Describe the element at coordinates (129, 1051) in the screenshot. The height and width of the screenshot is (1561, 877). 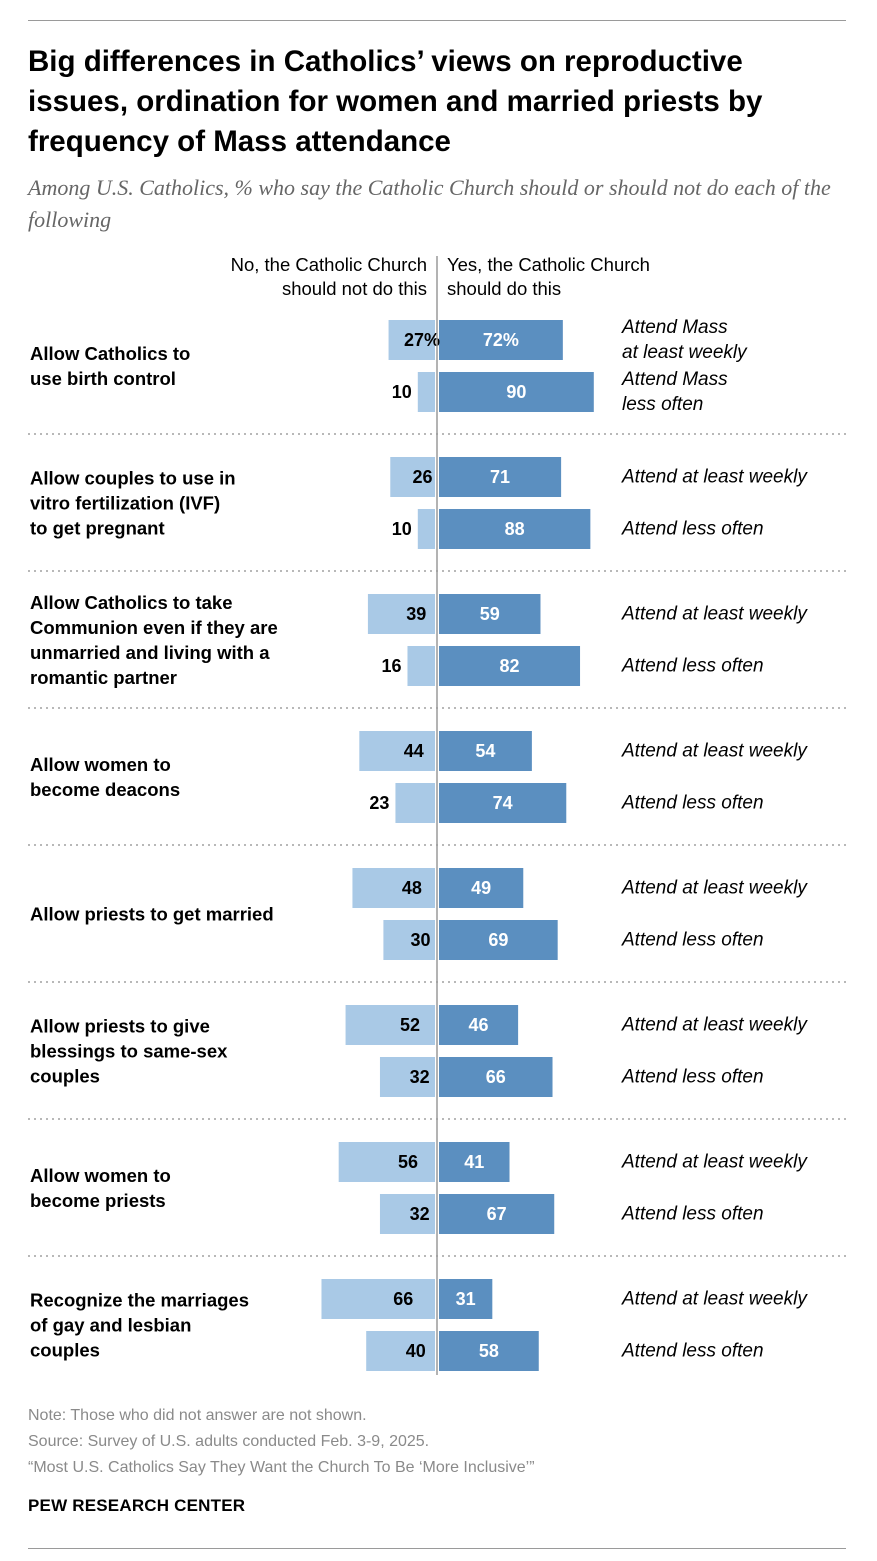
I see `group-label: blessings to same-sex` at that location.